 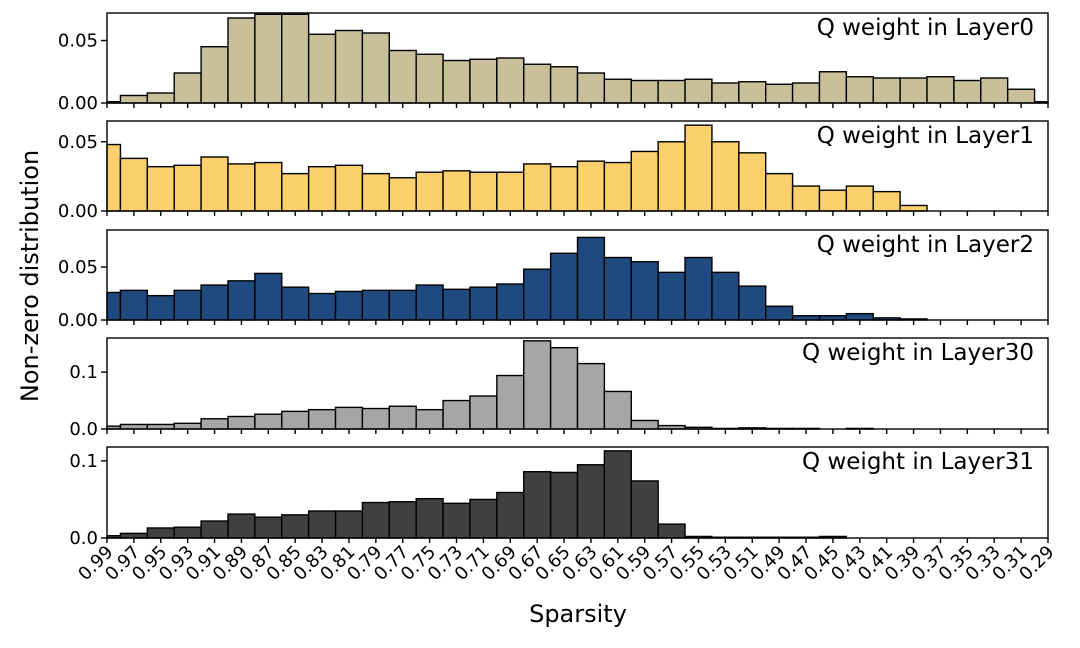 I want to click on y-axis-label: Non-zero distribution, so click(x=30, y=276).